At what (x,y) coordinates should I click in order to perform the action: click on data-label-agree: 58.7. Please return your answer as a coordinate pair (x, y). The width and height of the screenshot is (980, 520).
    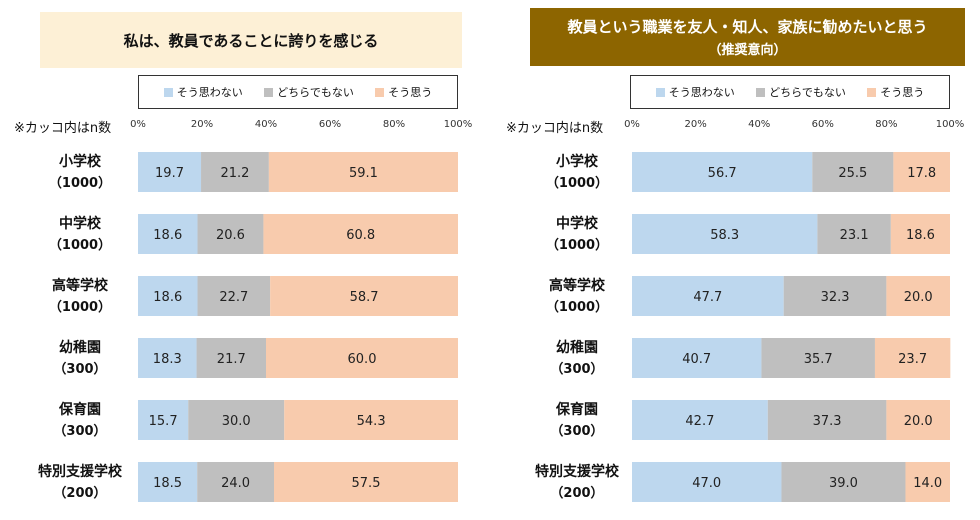
    Looking at the image, I should click on (364, 297).